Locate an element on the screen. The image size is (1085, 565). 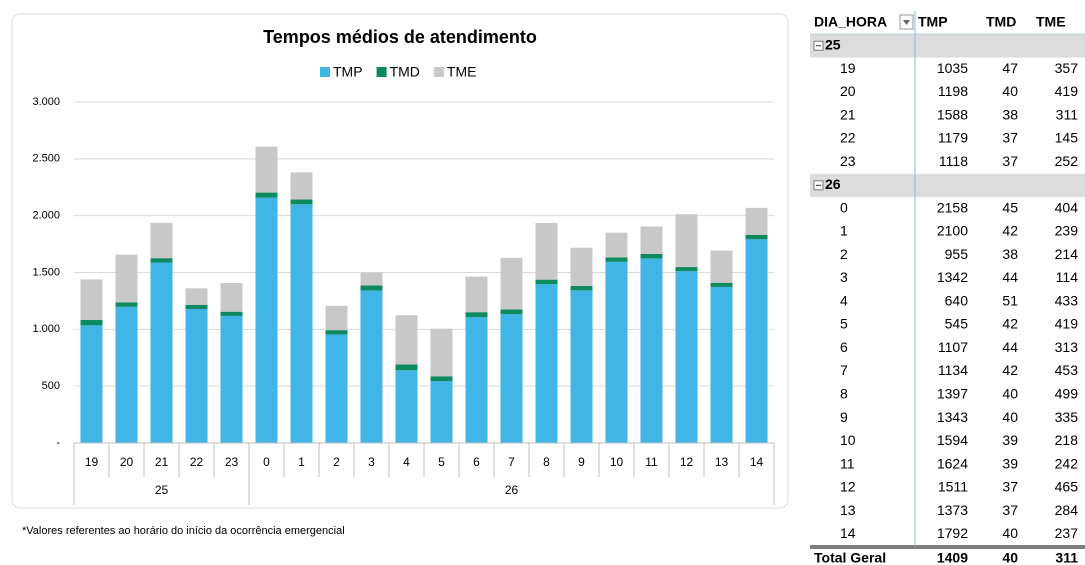
cell: 284 is located at coordinates (1067, 510).